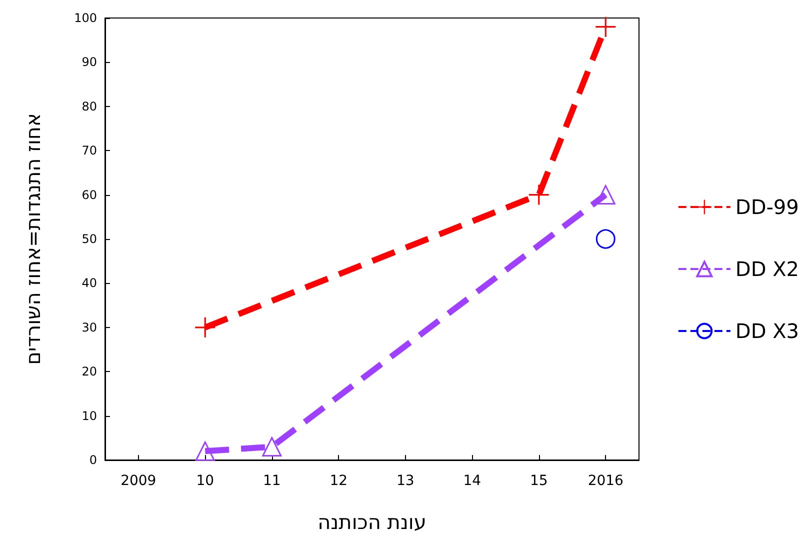 The image size is (809, 538). Describe the element at coordinates (89, 283) in the screenshot. I see `y-tick-label: 40` at that location.